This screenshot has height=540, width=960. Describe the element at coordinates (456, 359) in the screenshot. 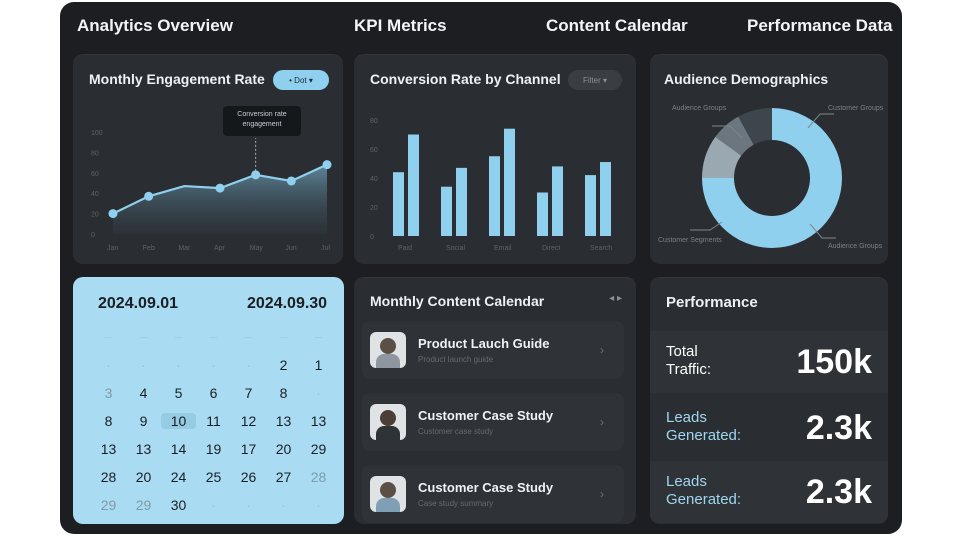

I see `content-item-subtitle: Product launch guide` at that location.